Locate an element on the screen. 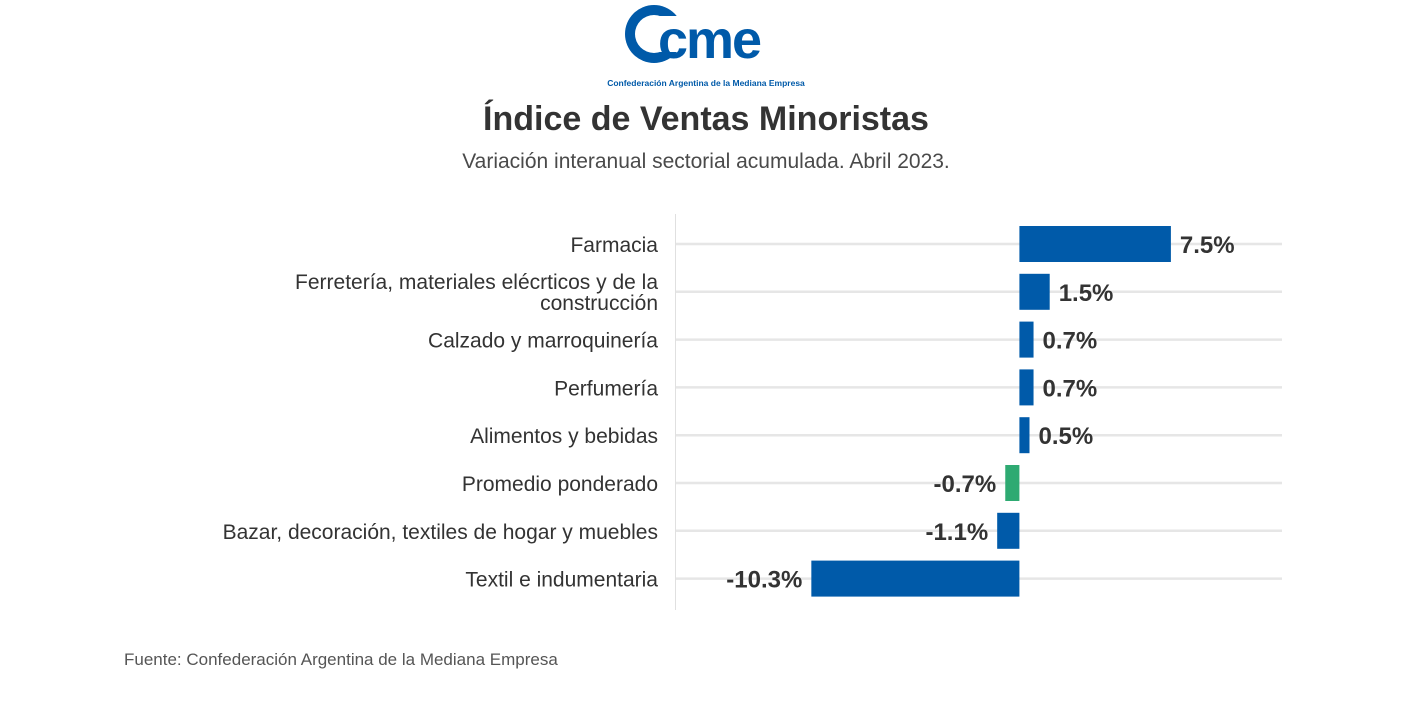 The height and width of the screenshot is (710, 1412). value-label: -1.1% is located at coordinates (956, 532).